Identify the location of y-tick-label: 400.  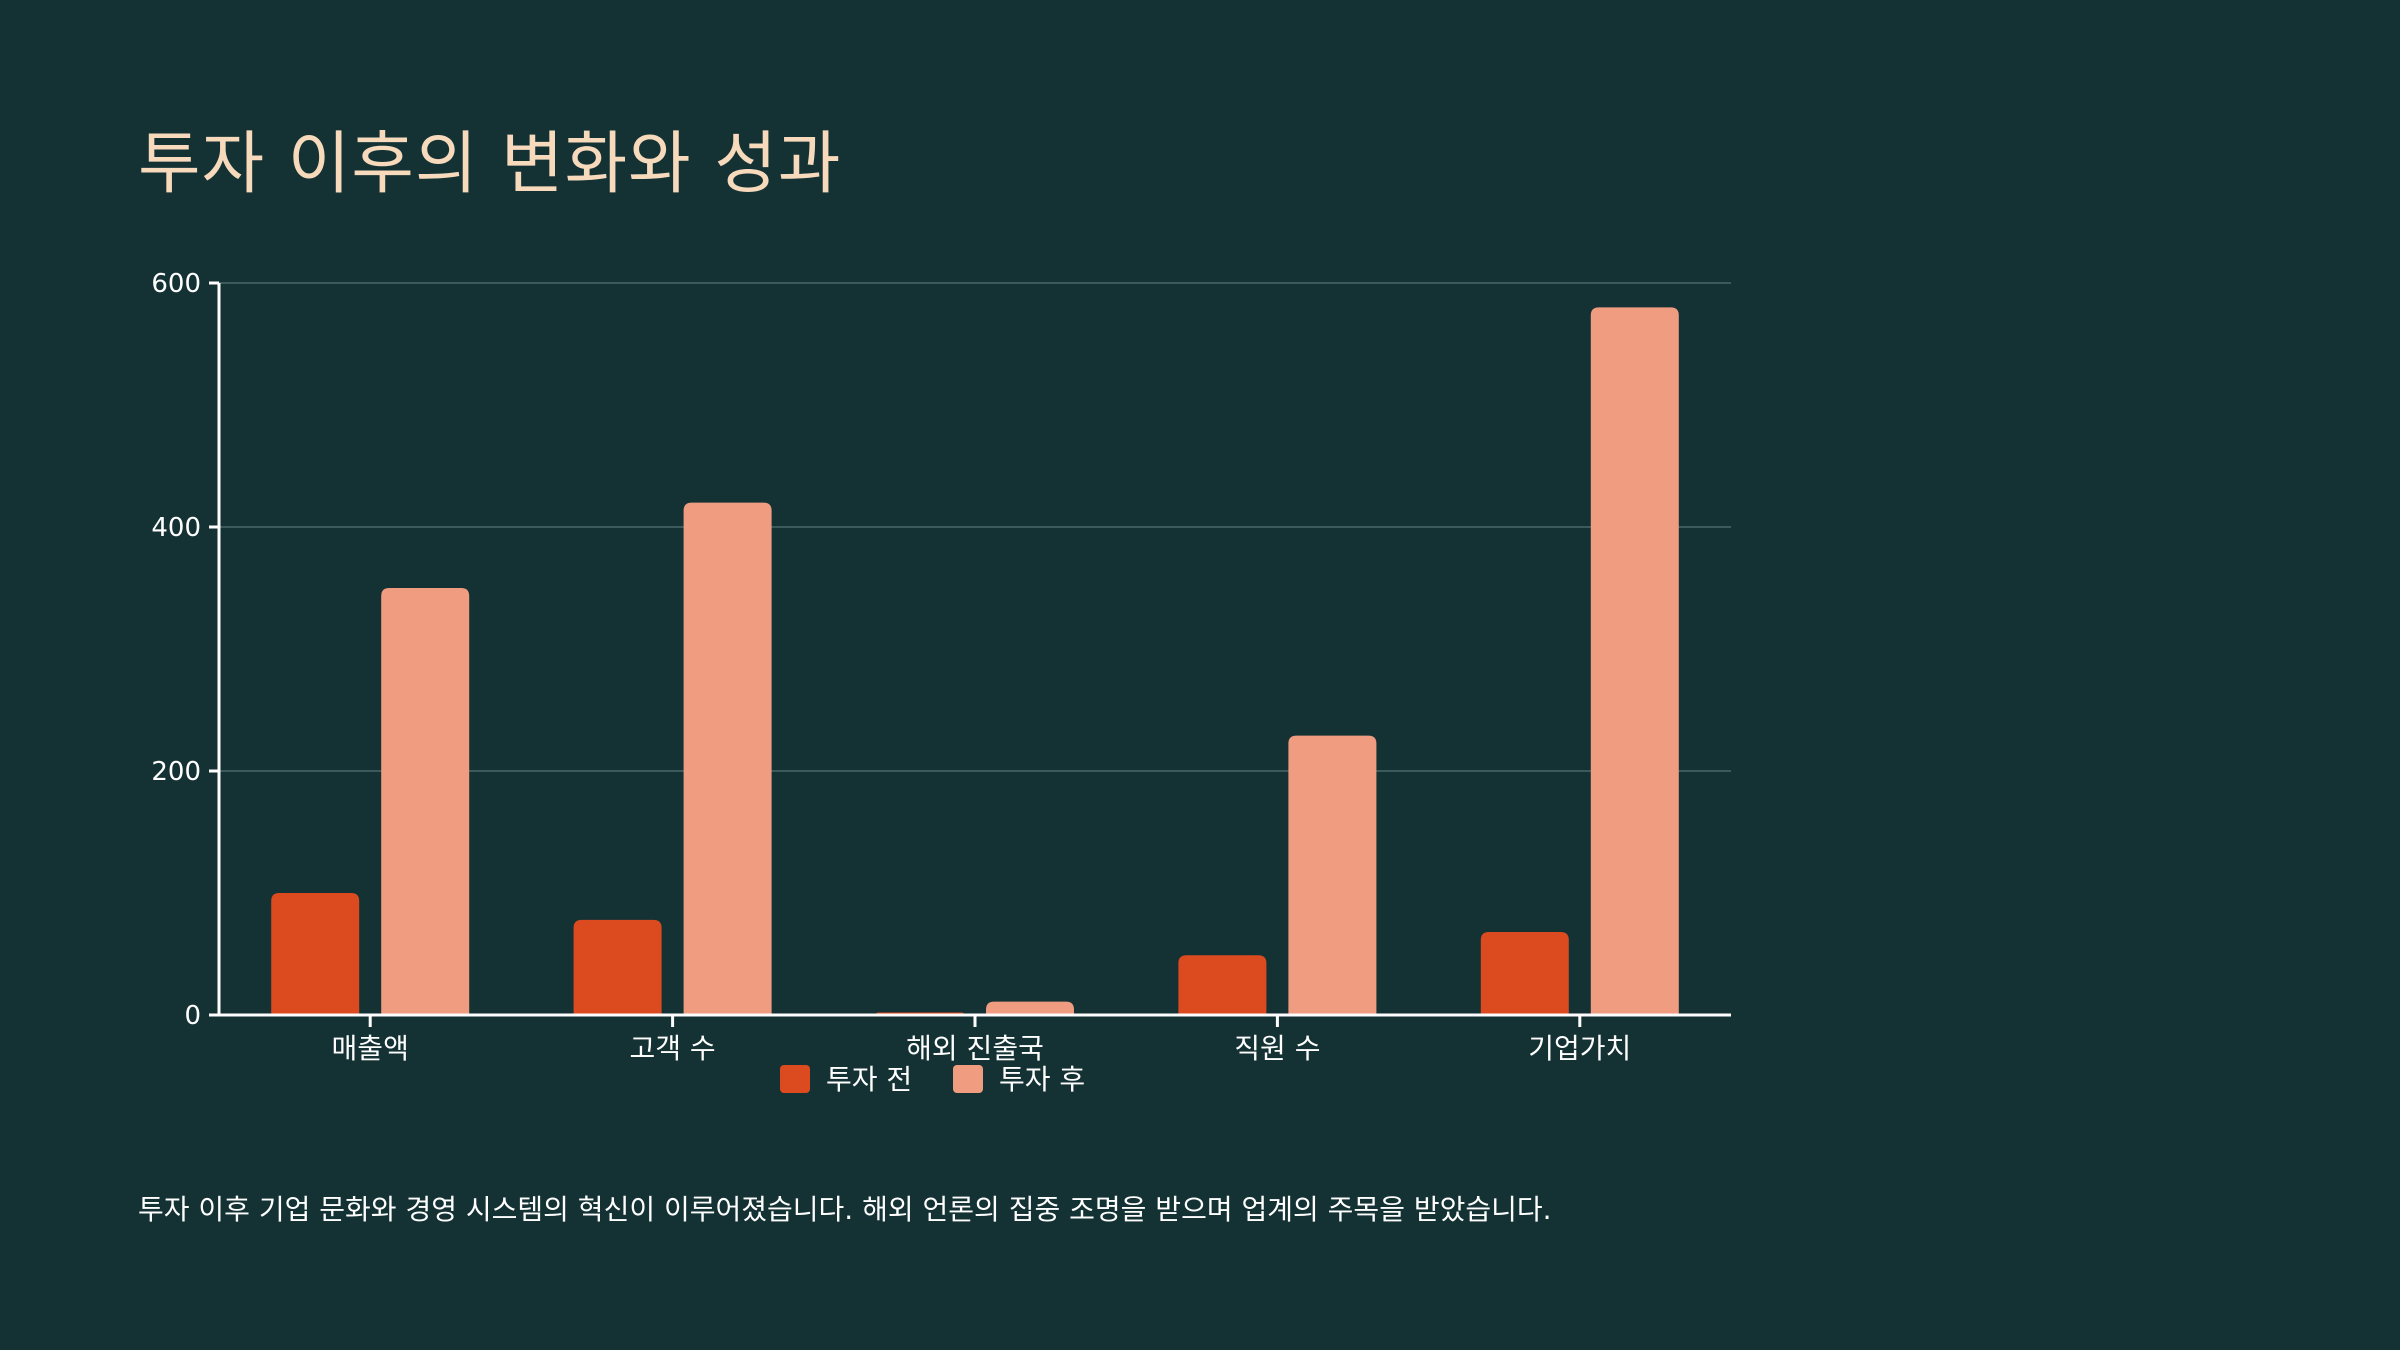
(176, 528).